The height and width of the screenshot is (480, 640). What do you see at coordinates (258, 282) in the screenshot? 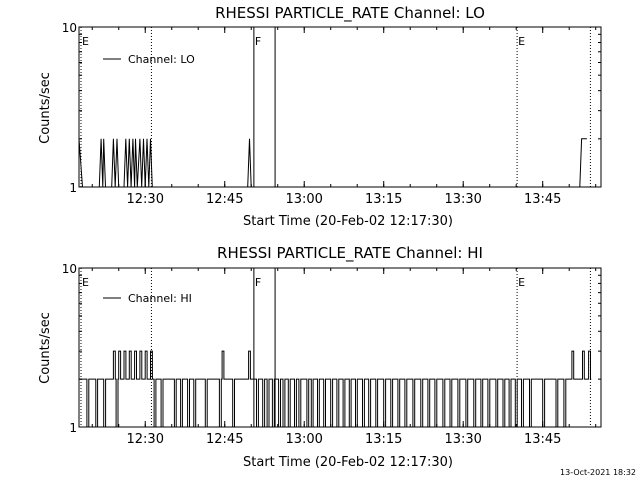
I see `hi-marker-label: F` at bounding box center [258, 282].